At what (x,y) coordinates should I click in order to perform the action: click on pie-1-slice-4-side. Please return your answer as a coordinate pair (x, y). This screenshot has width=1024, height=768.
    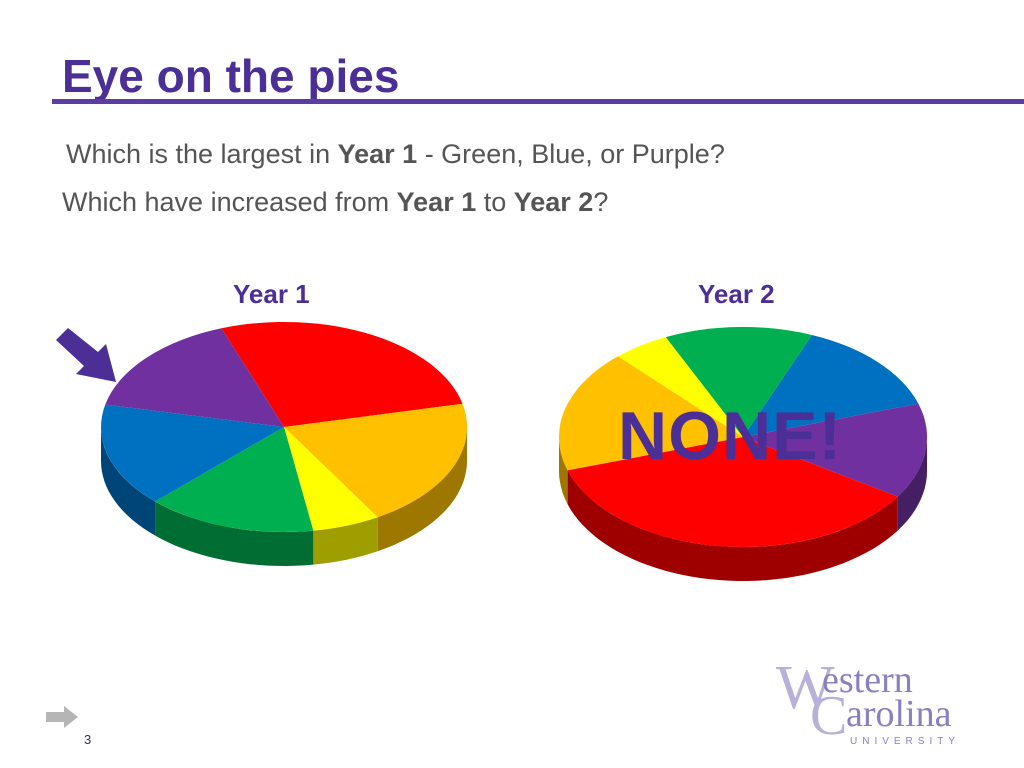
    Looking at the image, I should click on (234, 533).